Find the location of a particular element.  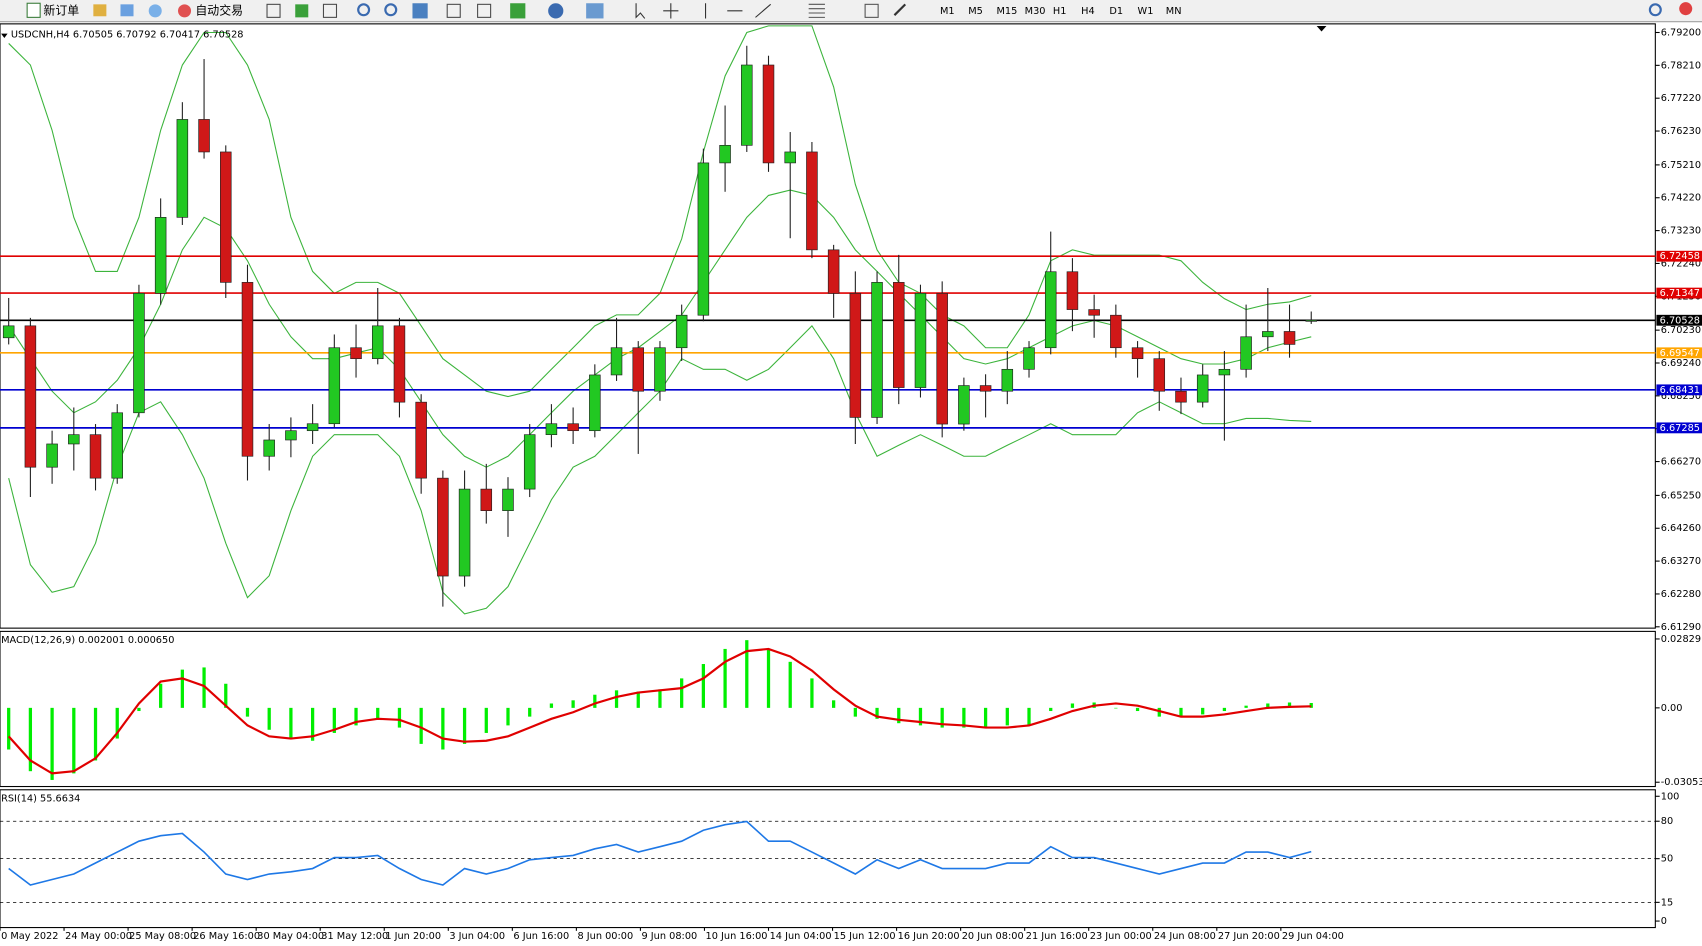

indicators-icon is located at coordinates (518, 11).